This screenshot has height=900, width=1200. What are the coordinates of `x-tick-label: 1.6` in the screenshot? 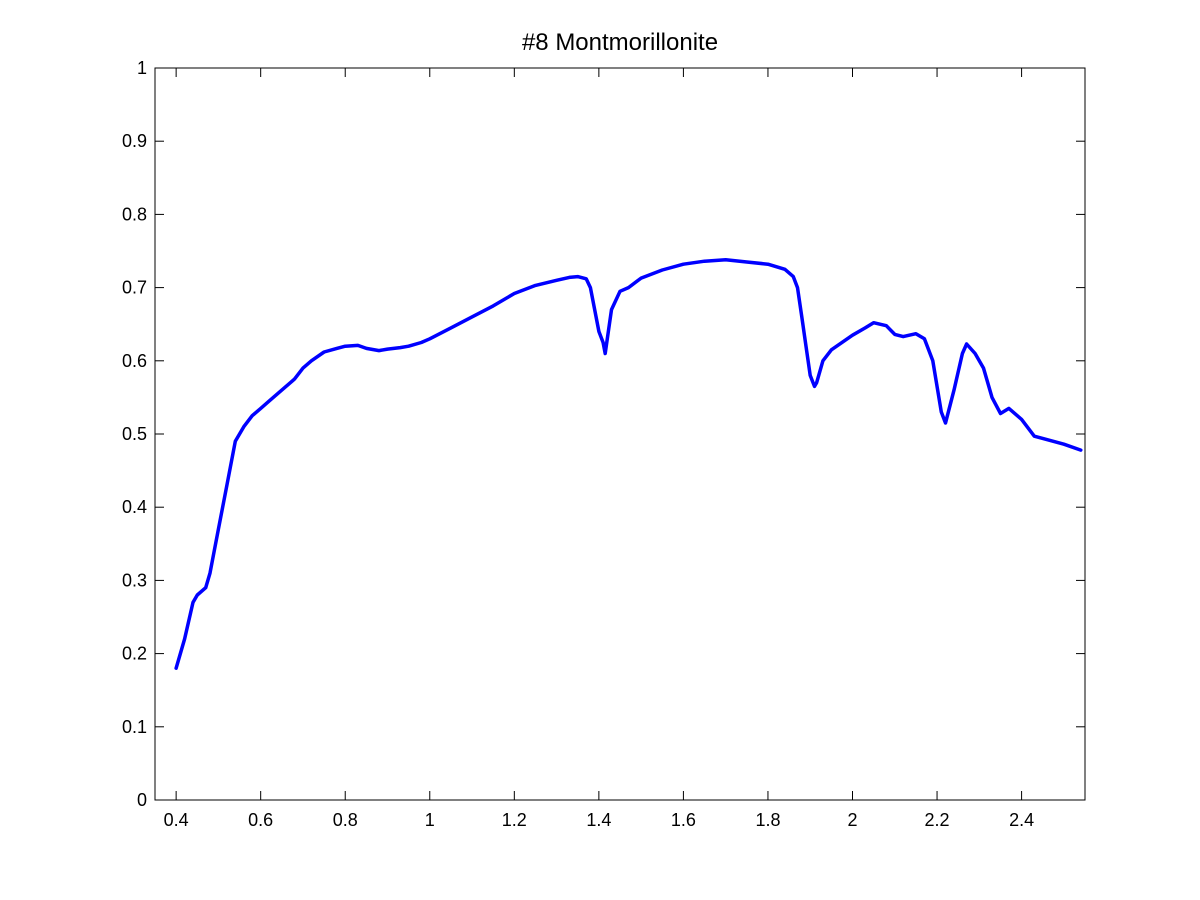 It's located at (683, 820).